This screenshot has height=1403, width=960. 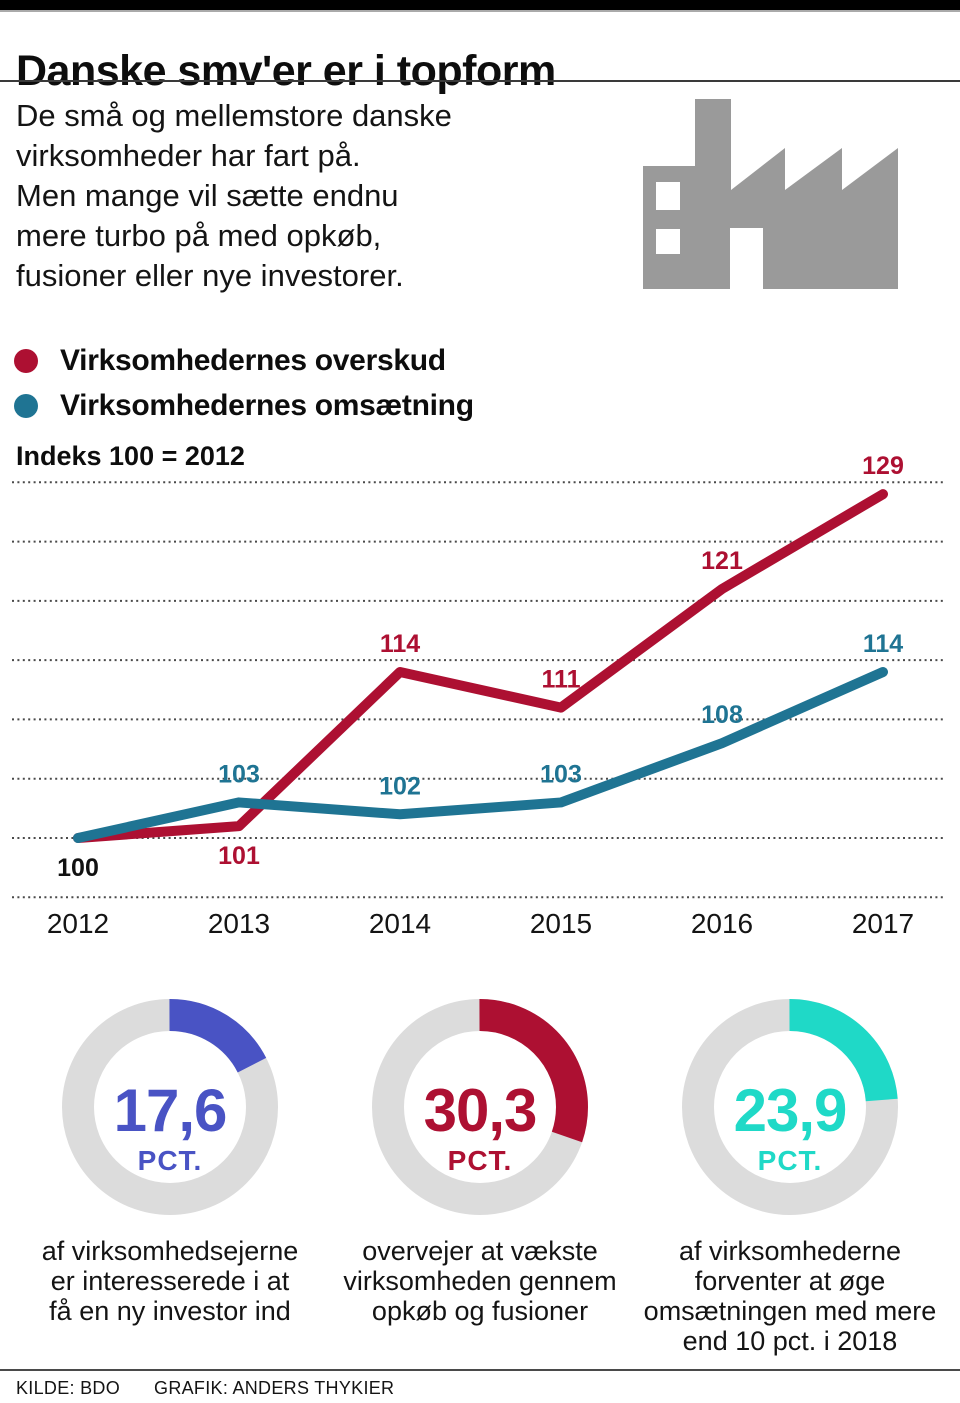 I want to click on credit-label: GRAFIK: ANDERS THYKIER, so click(x=274, y=1388).